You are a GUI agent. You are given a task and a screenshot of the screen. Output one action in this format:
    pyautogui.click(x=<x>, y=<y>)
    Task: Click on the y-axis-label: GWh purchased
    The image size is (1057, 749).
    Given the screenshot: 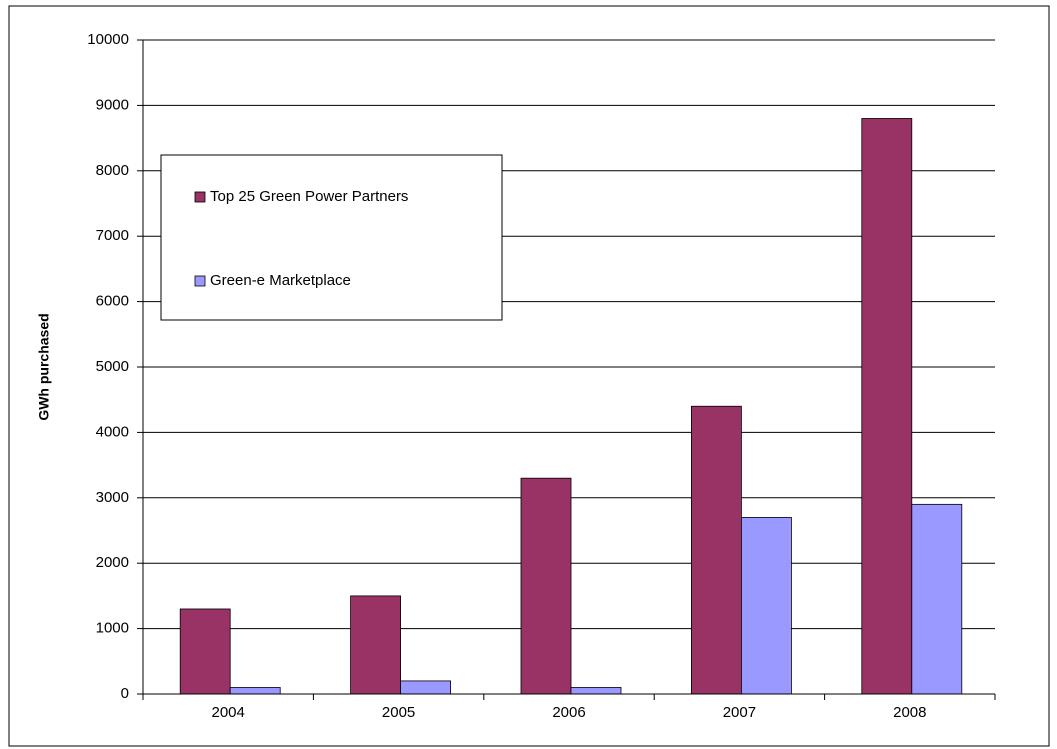 What is the action you would take?
    pyautogui.click(x=44, y=366)
    